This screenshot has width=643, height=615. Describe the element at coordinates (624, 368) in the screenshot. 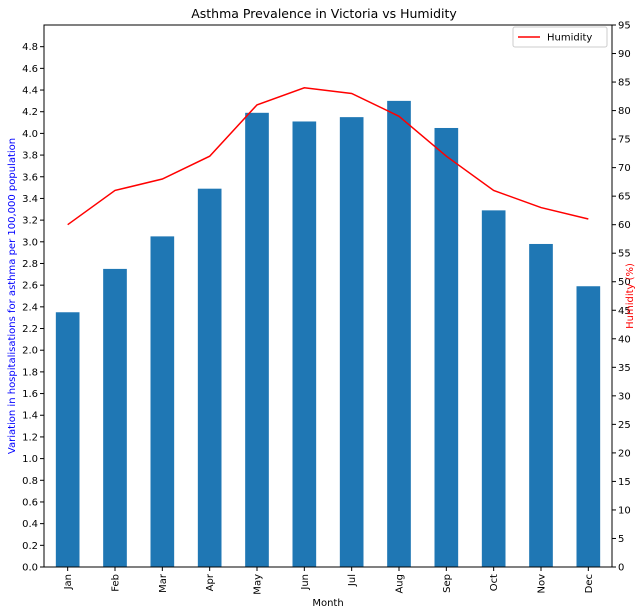

I see `right-y-tick-label: 35` at that location.